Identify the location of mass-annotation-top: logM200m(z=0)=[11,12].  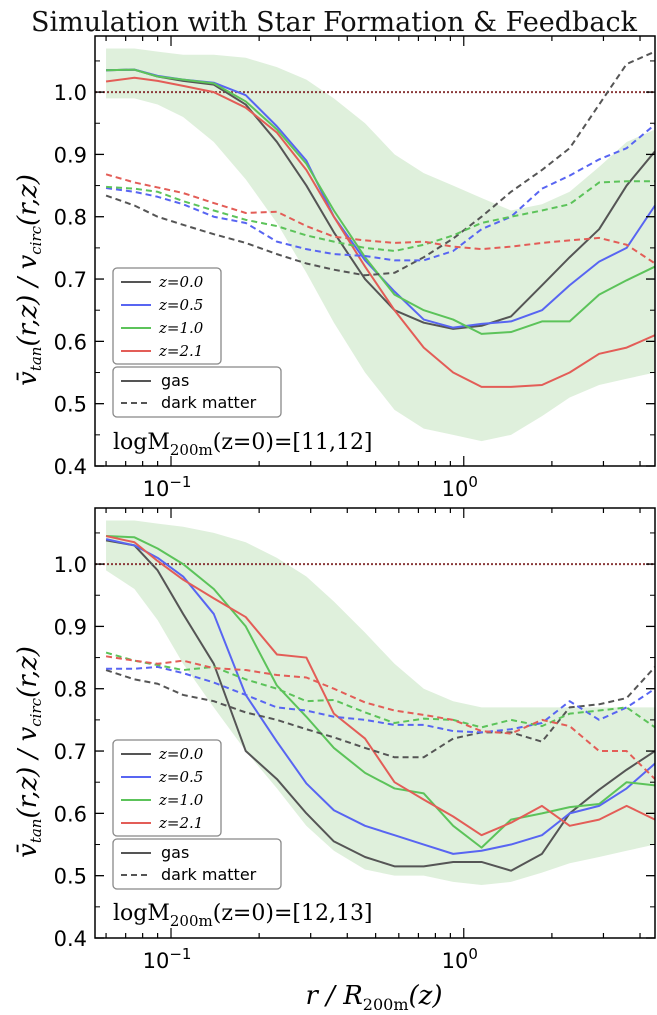
(243, 444).